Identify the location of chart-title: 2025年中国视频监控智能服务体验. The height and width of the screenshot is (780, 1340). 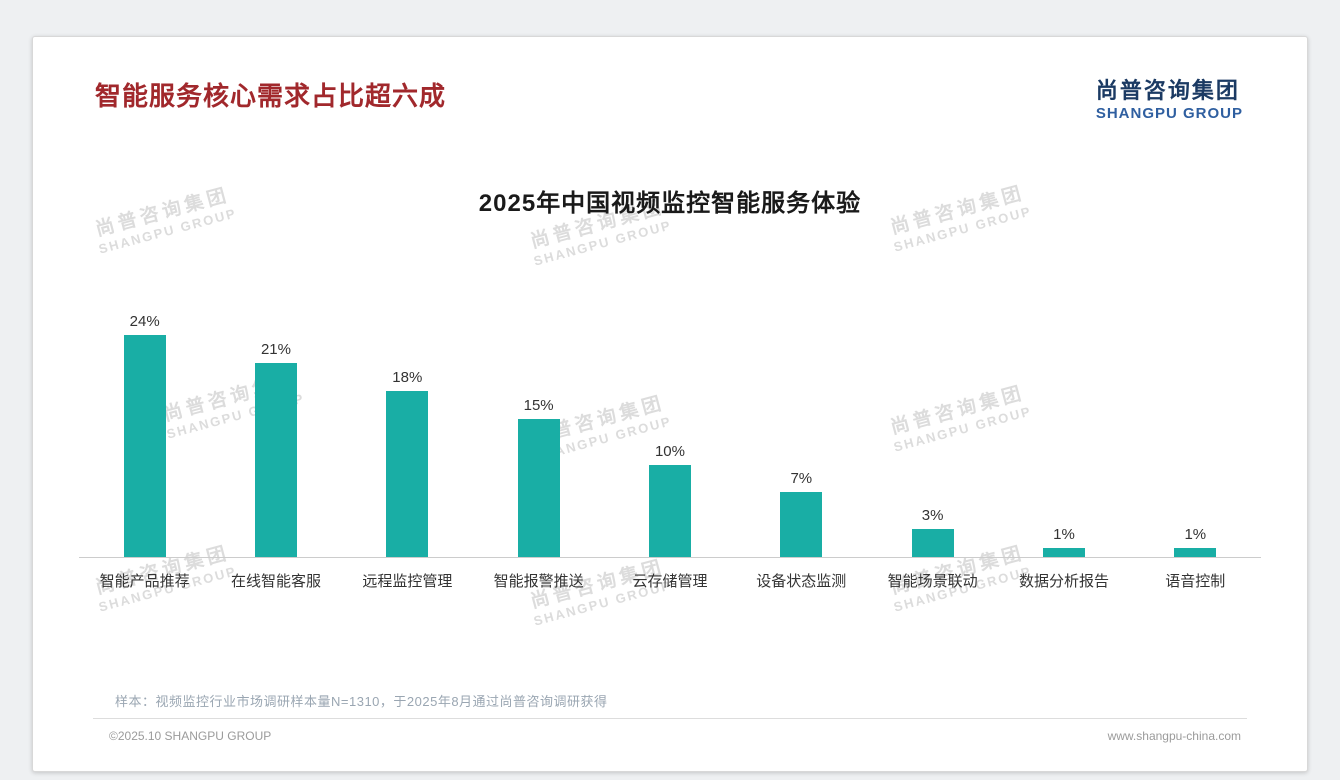
(670, 204).